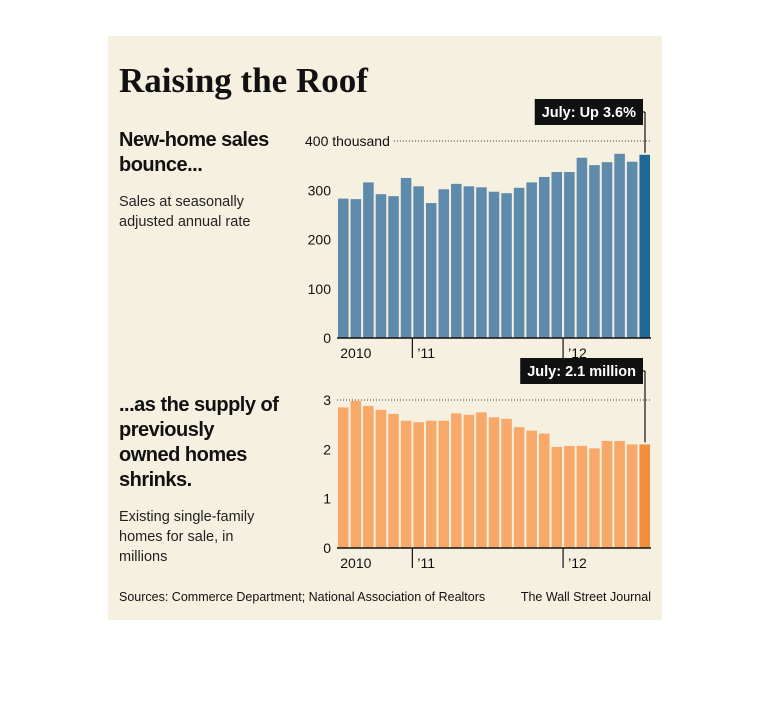 This screenshot has height=716, width=770. Describe the element at coordinates (327, 400) in the screenshot. I see `y-tick-label: 3` at that location.